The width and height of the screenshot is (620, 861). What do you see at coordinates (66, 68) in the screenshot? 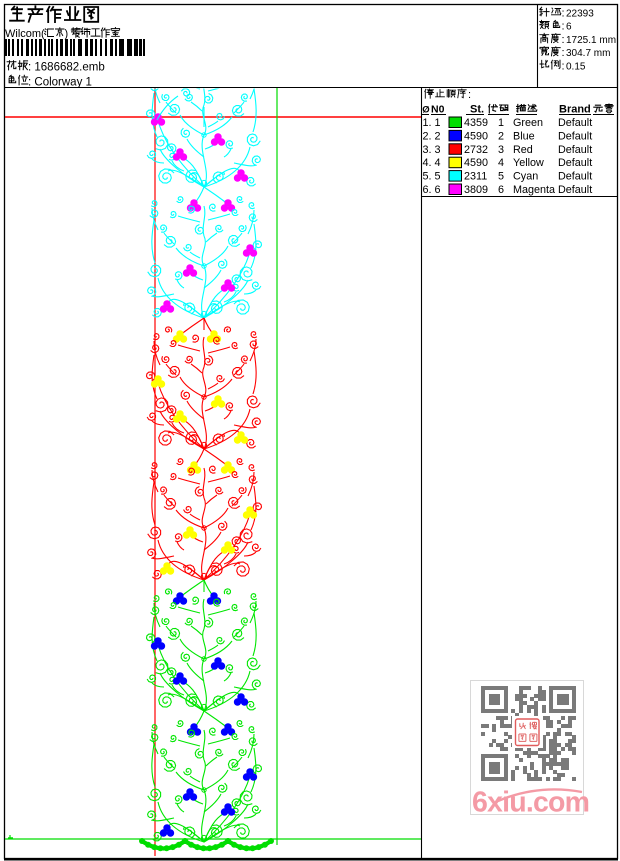
I see `svg-text:: 1686682.emb: : 1686682.emb` at bounding box center [66, 68].